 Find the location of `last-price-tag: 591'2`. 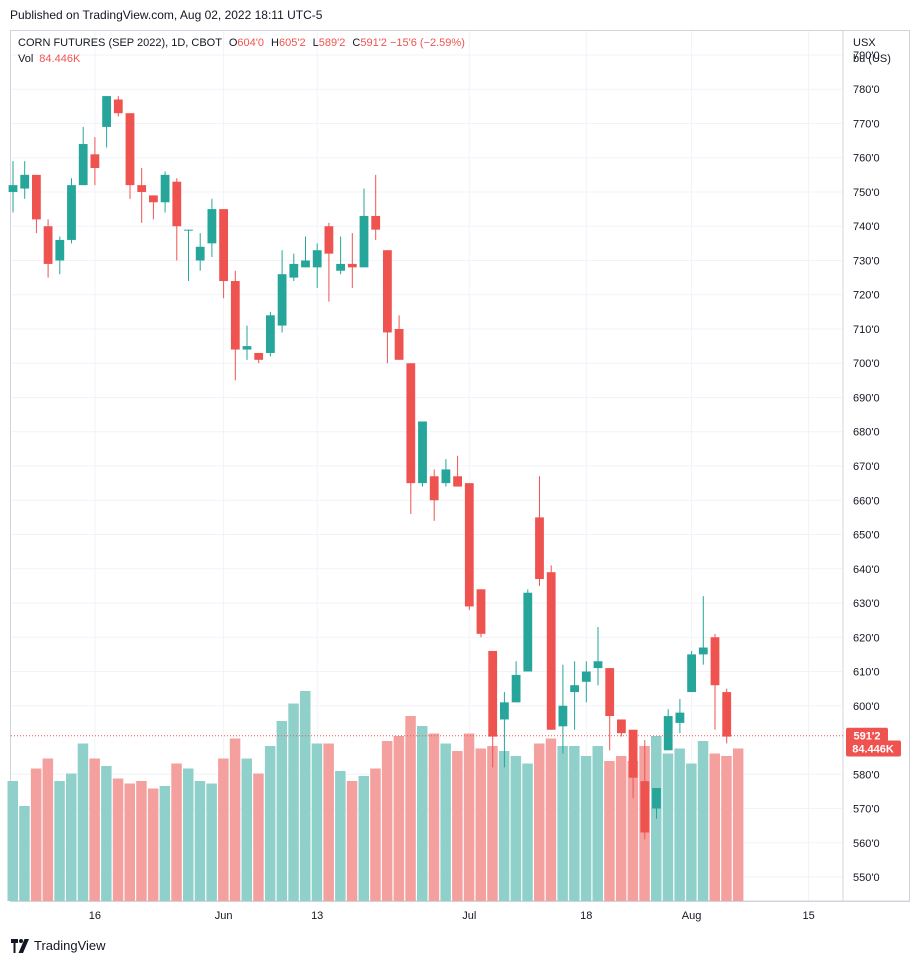

last-price-tag: 591'2 is located at coordinates (867, 735).